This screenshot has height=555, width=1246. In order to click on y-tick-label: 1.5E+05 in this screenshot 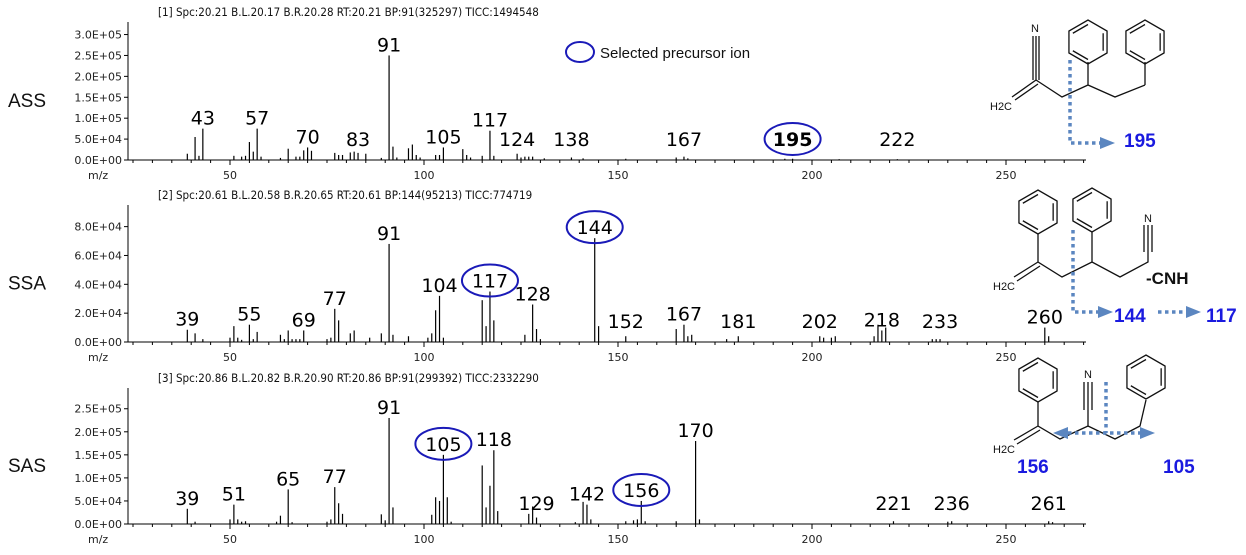, I will do `click(98, 455)`.